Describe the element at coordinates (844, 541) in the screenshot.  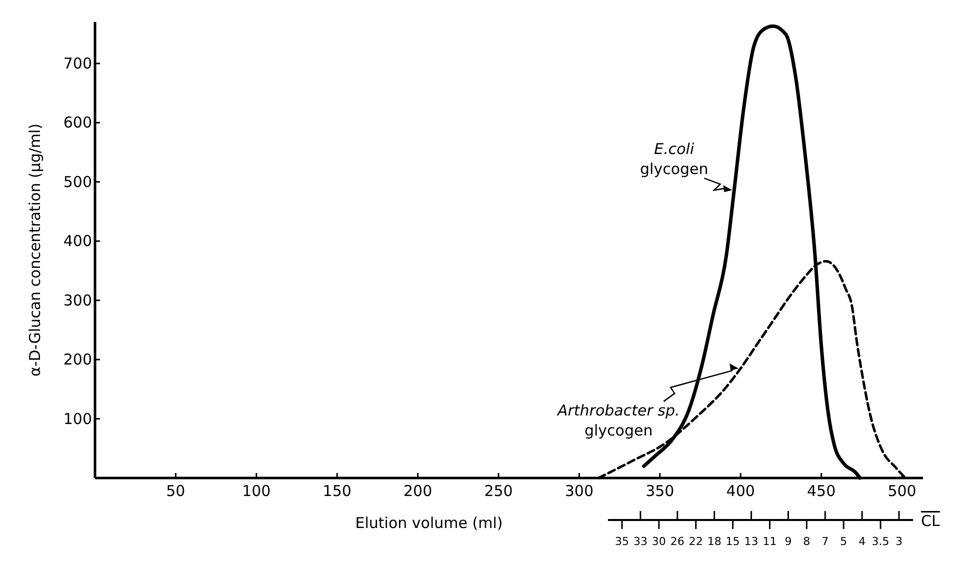
I see `category-label: 5` at that location.